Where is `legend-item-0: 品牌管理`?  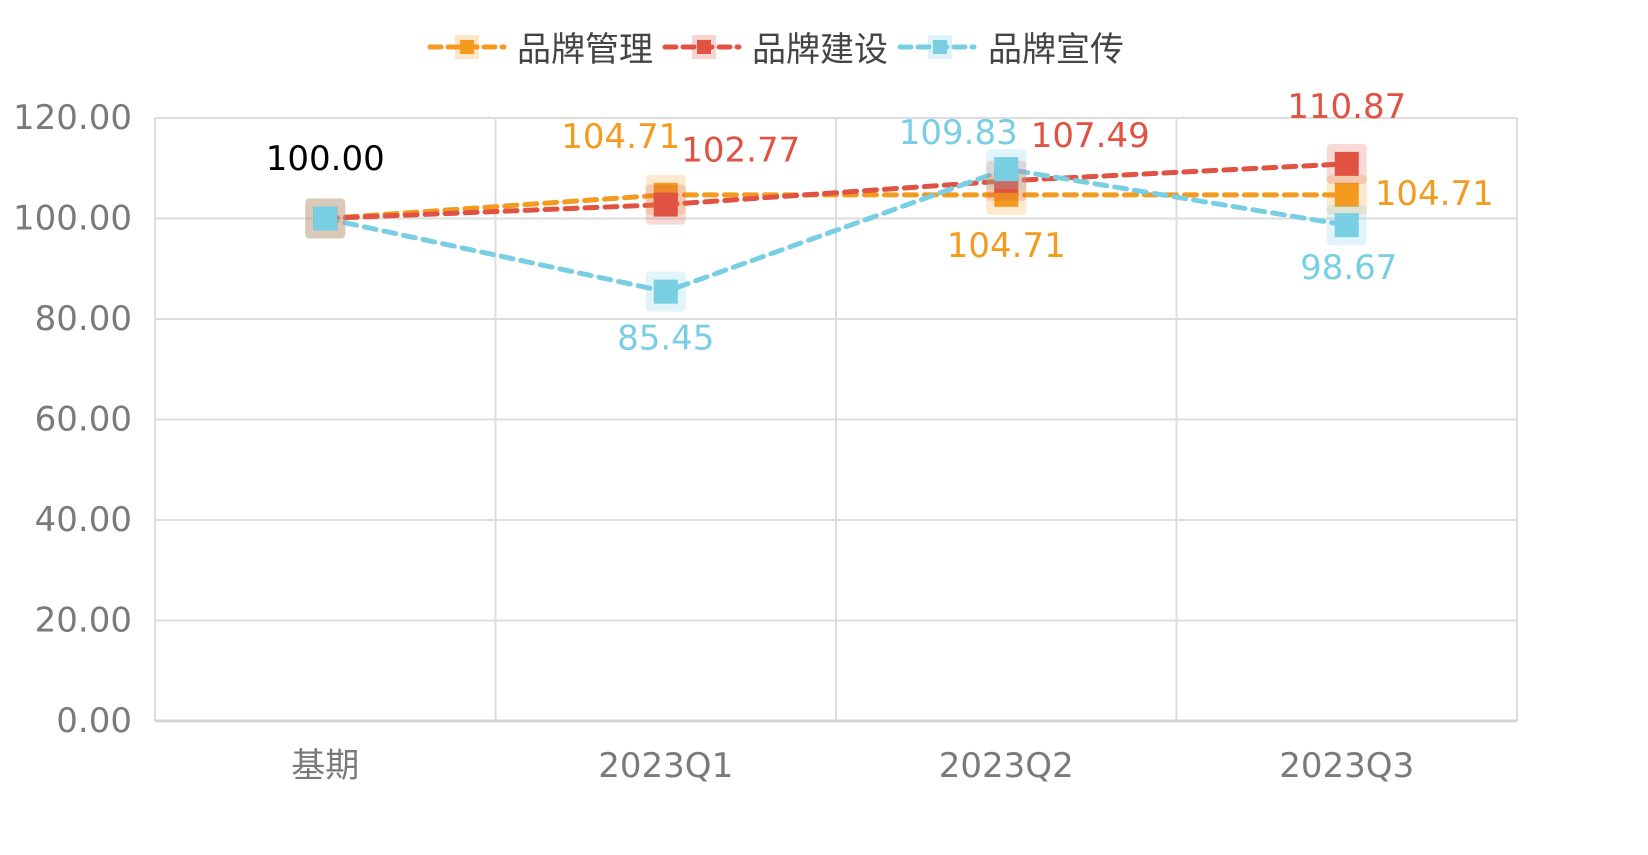 legend-item-0: 品牌管理 is located at coordinates (540, 50).